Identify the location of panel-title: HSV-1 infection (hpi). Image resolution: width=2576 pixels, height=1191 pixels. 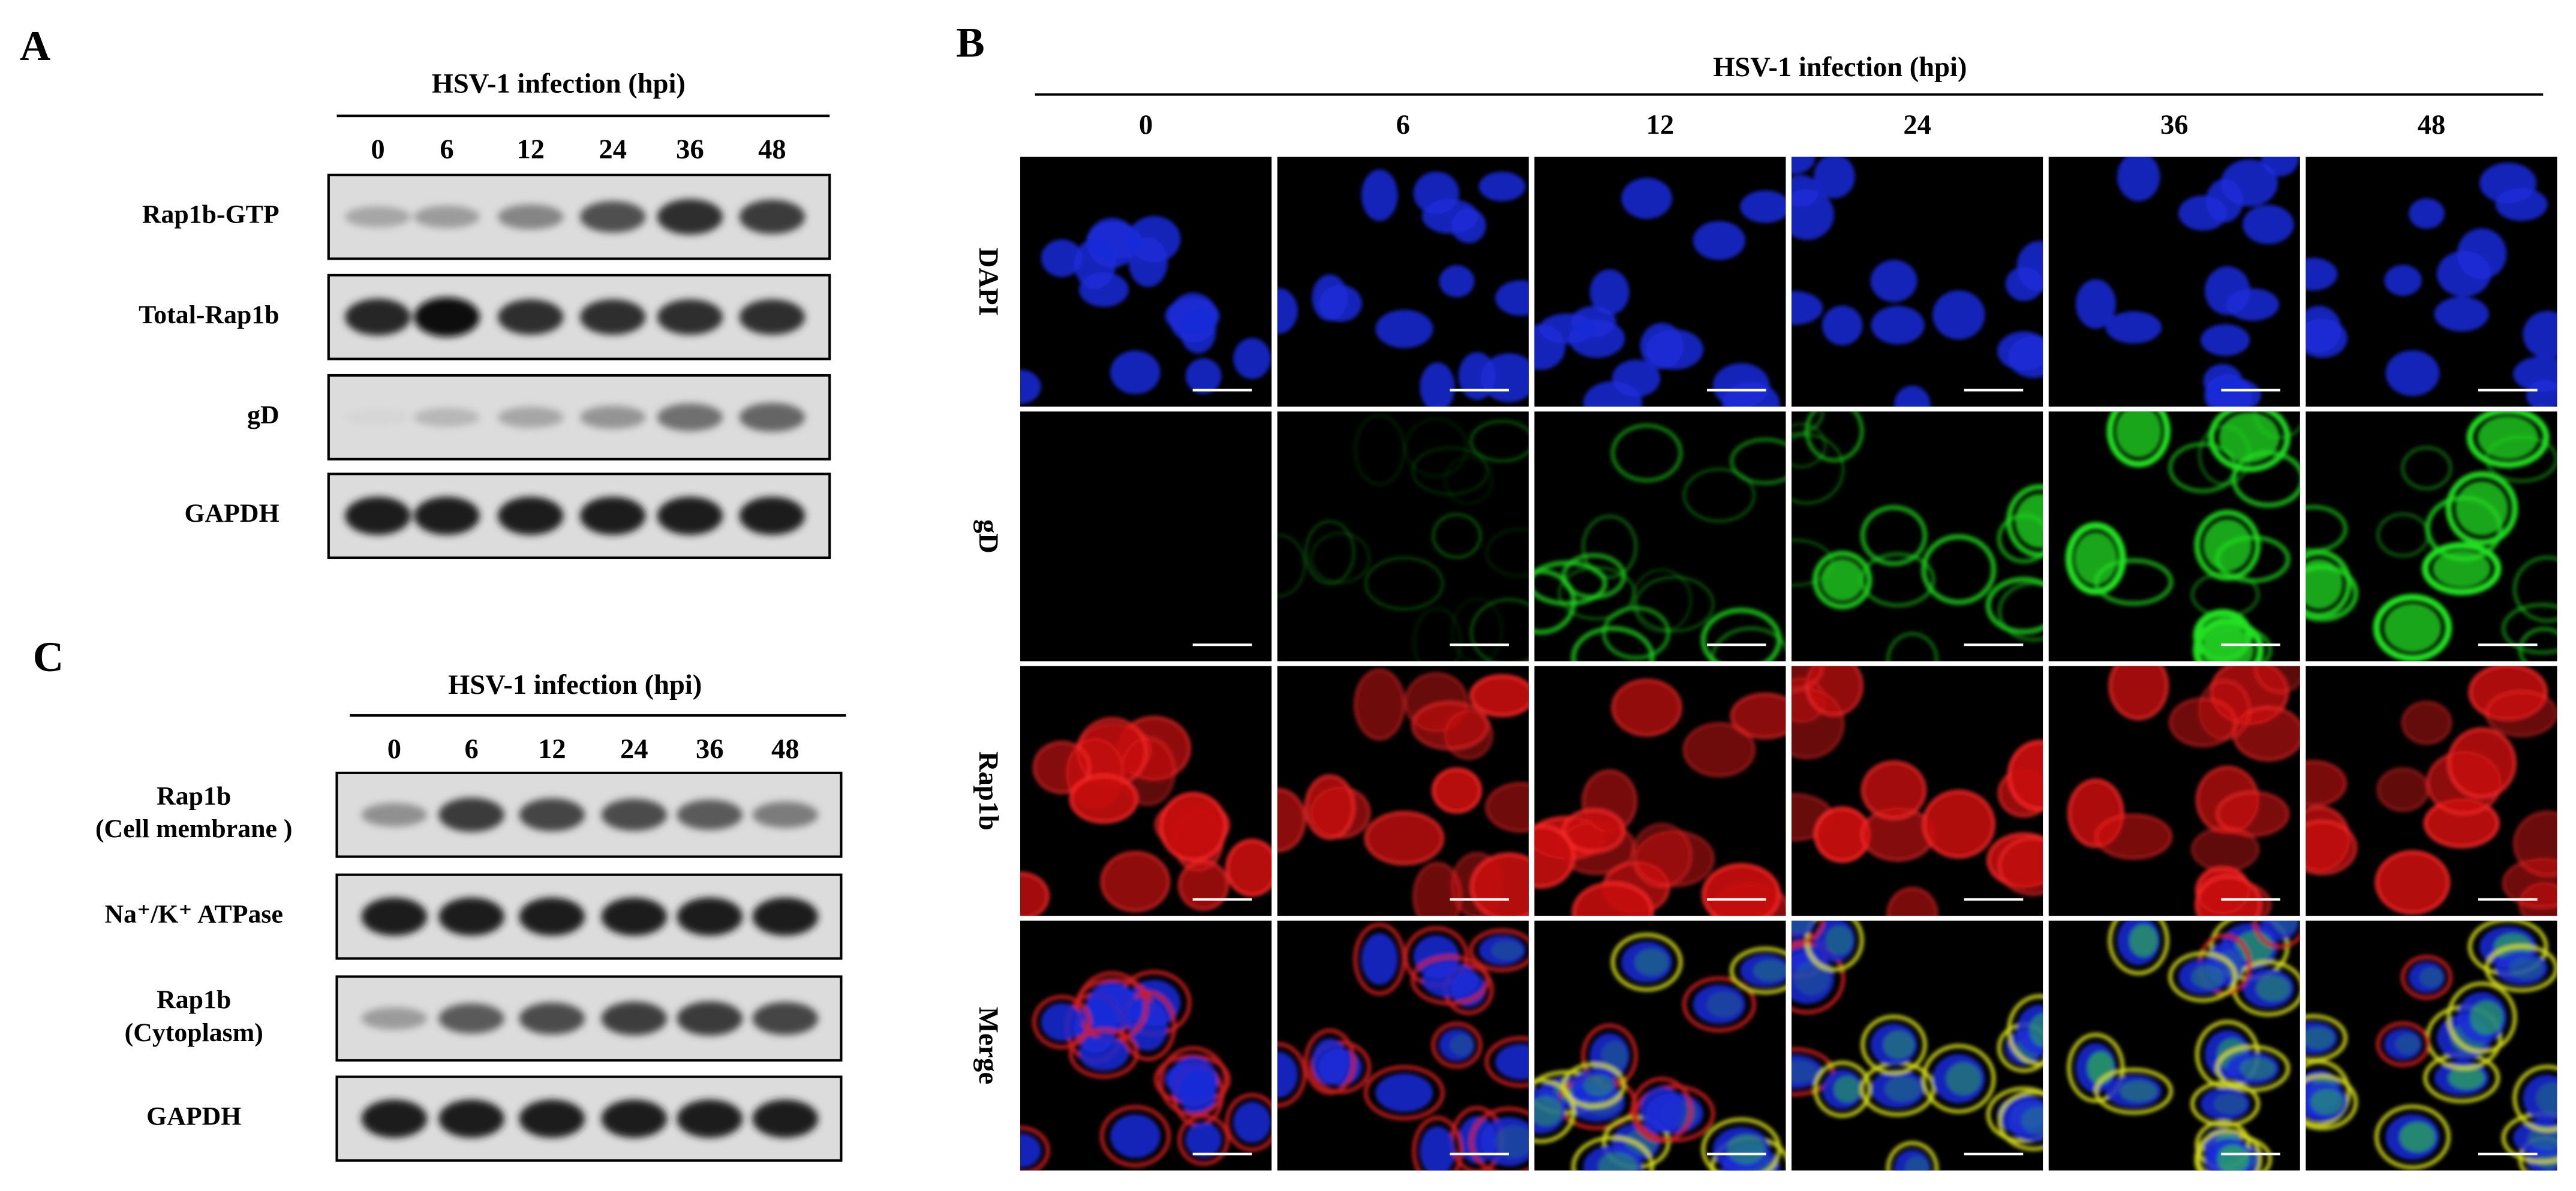
(1840, 67).